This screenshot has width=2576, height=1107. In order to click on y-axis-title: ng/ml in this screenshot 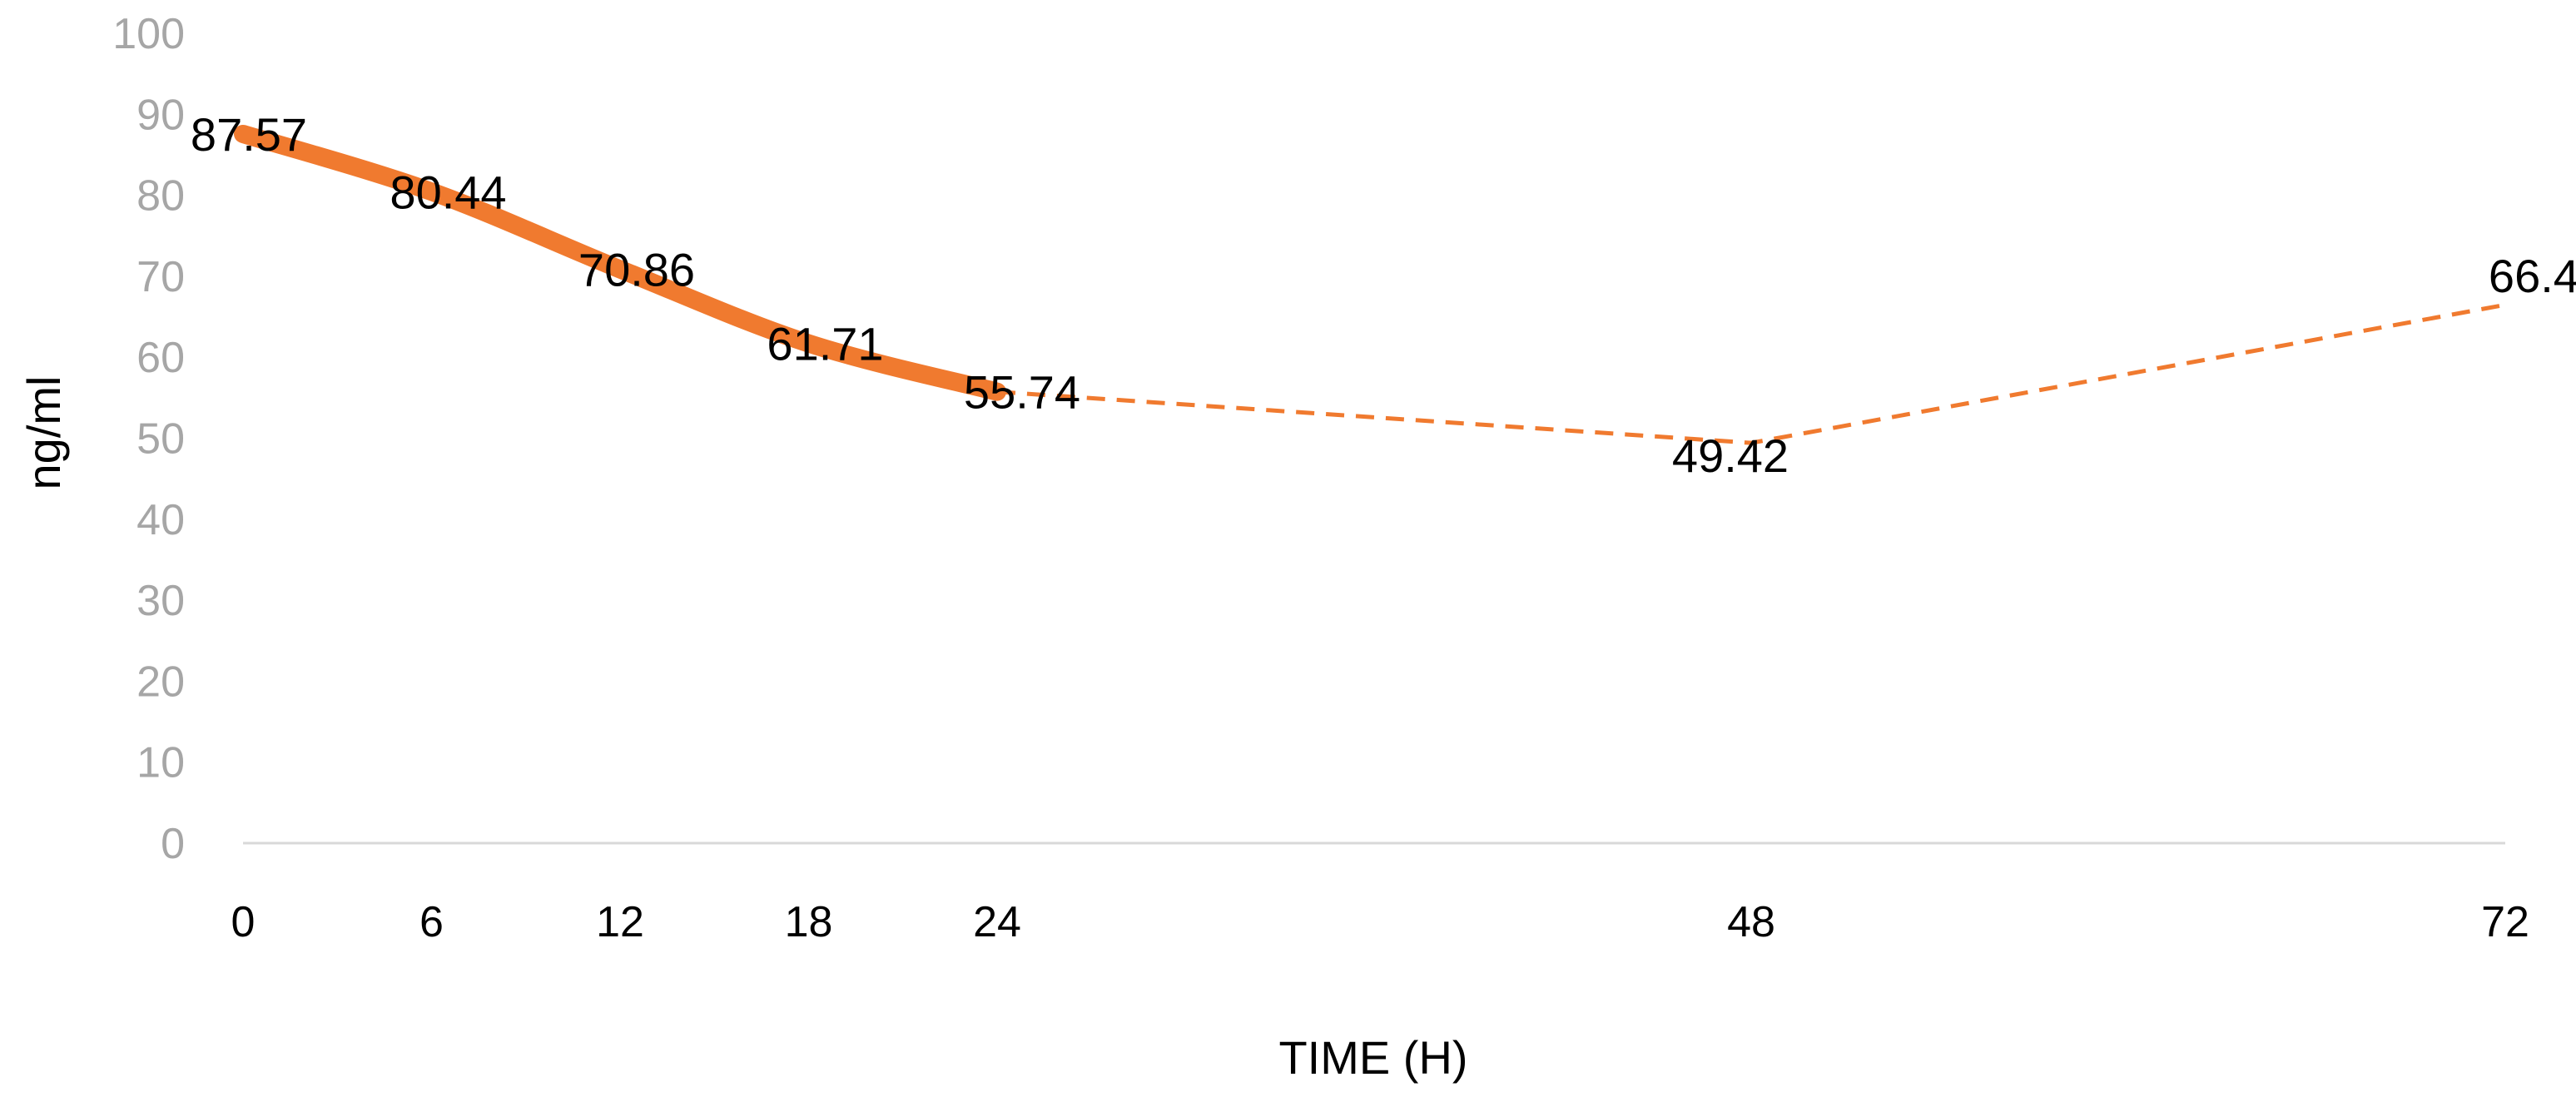, I will do `click(43, 433)`.